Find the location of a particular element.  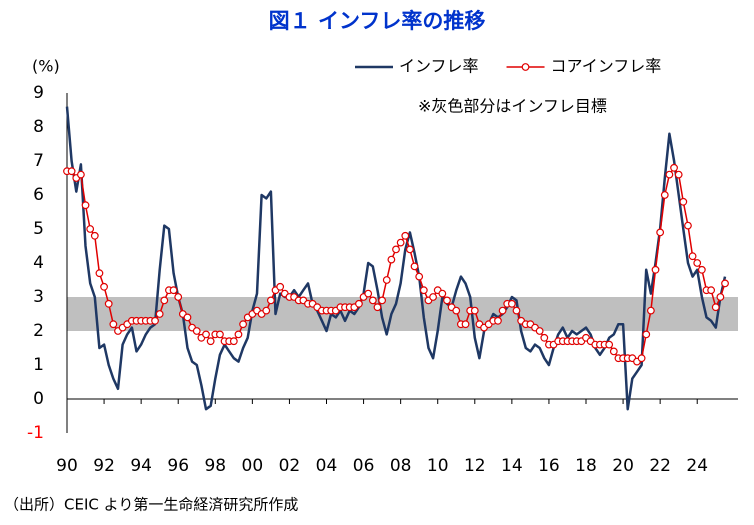

x-tick-label: 18 is located at coordinates (586, 466).